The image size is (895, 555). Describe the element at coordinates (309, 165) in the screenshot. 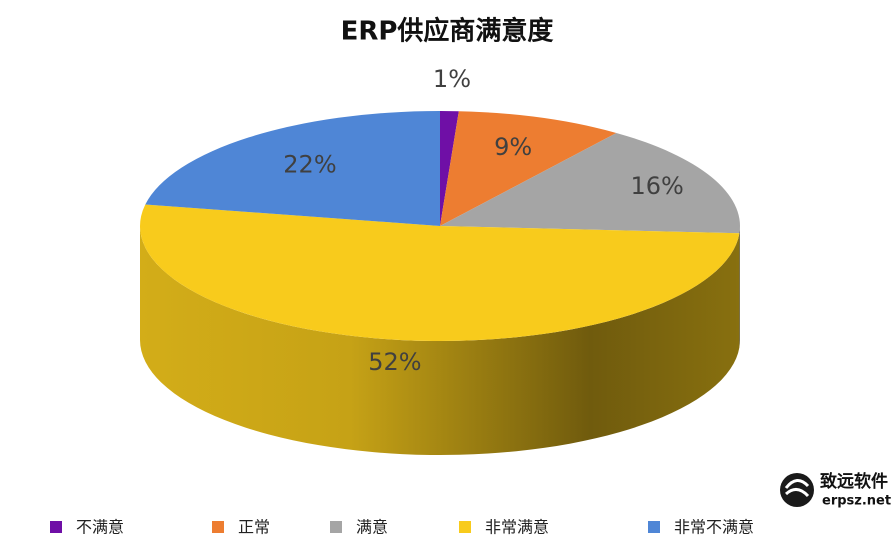

I see `data-label: 22%` at that location.